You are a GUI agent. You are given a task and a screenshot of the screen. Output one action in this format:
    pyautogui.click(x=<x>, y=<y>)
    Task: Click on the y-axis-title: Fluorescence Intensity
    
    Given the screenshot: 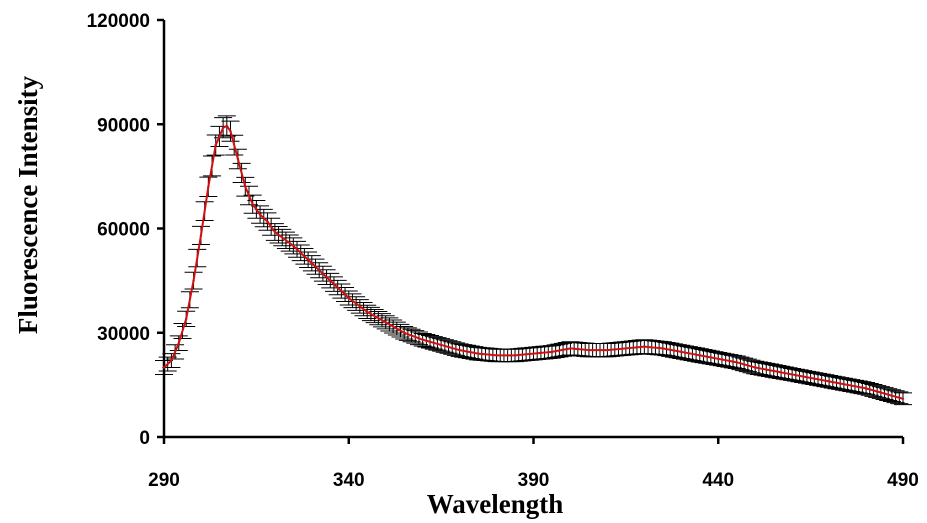 What is the action you would take?
    pyautogui.click(x=28, y=204)
    